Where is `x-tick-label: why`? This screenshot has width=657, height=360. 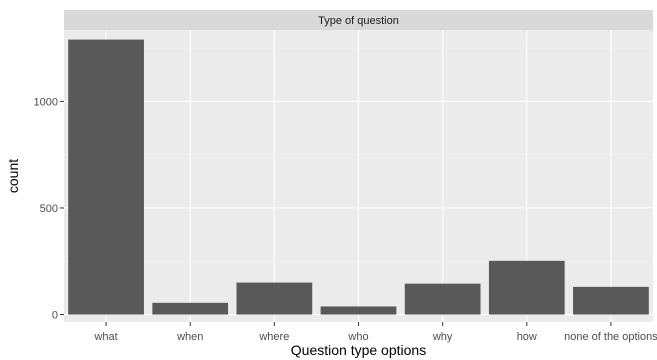 x-tick-label: why is located at coordinates (442, 337).